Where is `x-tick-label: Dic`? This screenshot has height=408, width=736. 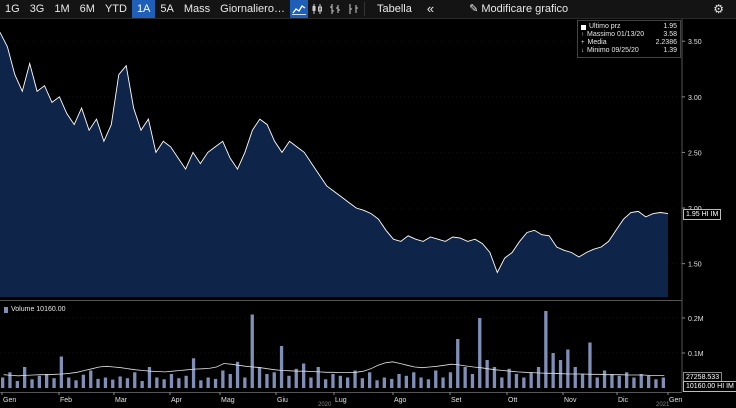 x-tick-label: Dic is located at coordinates (623, 400).